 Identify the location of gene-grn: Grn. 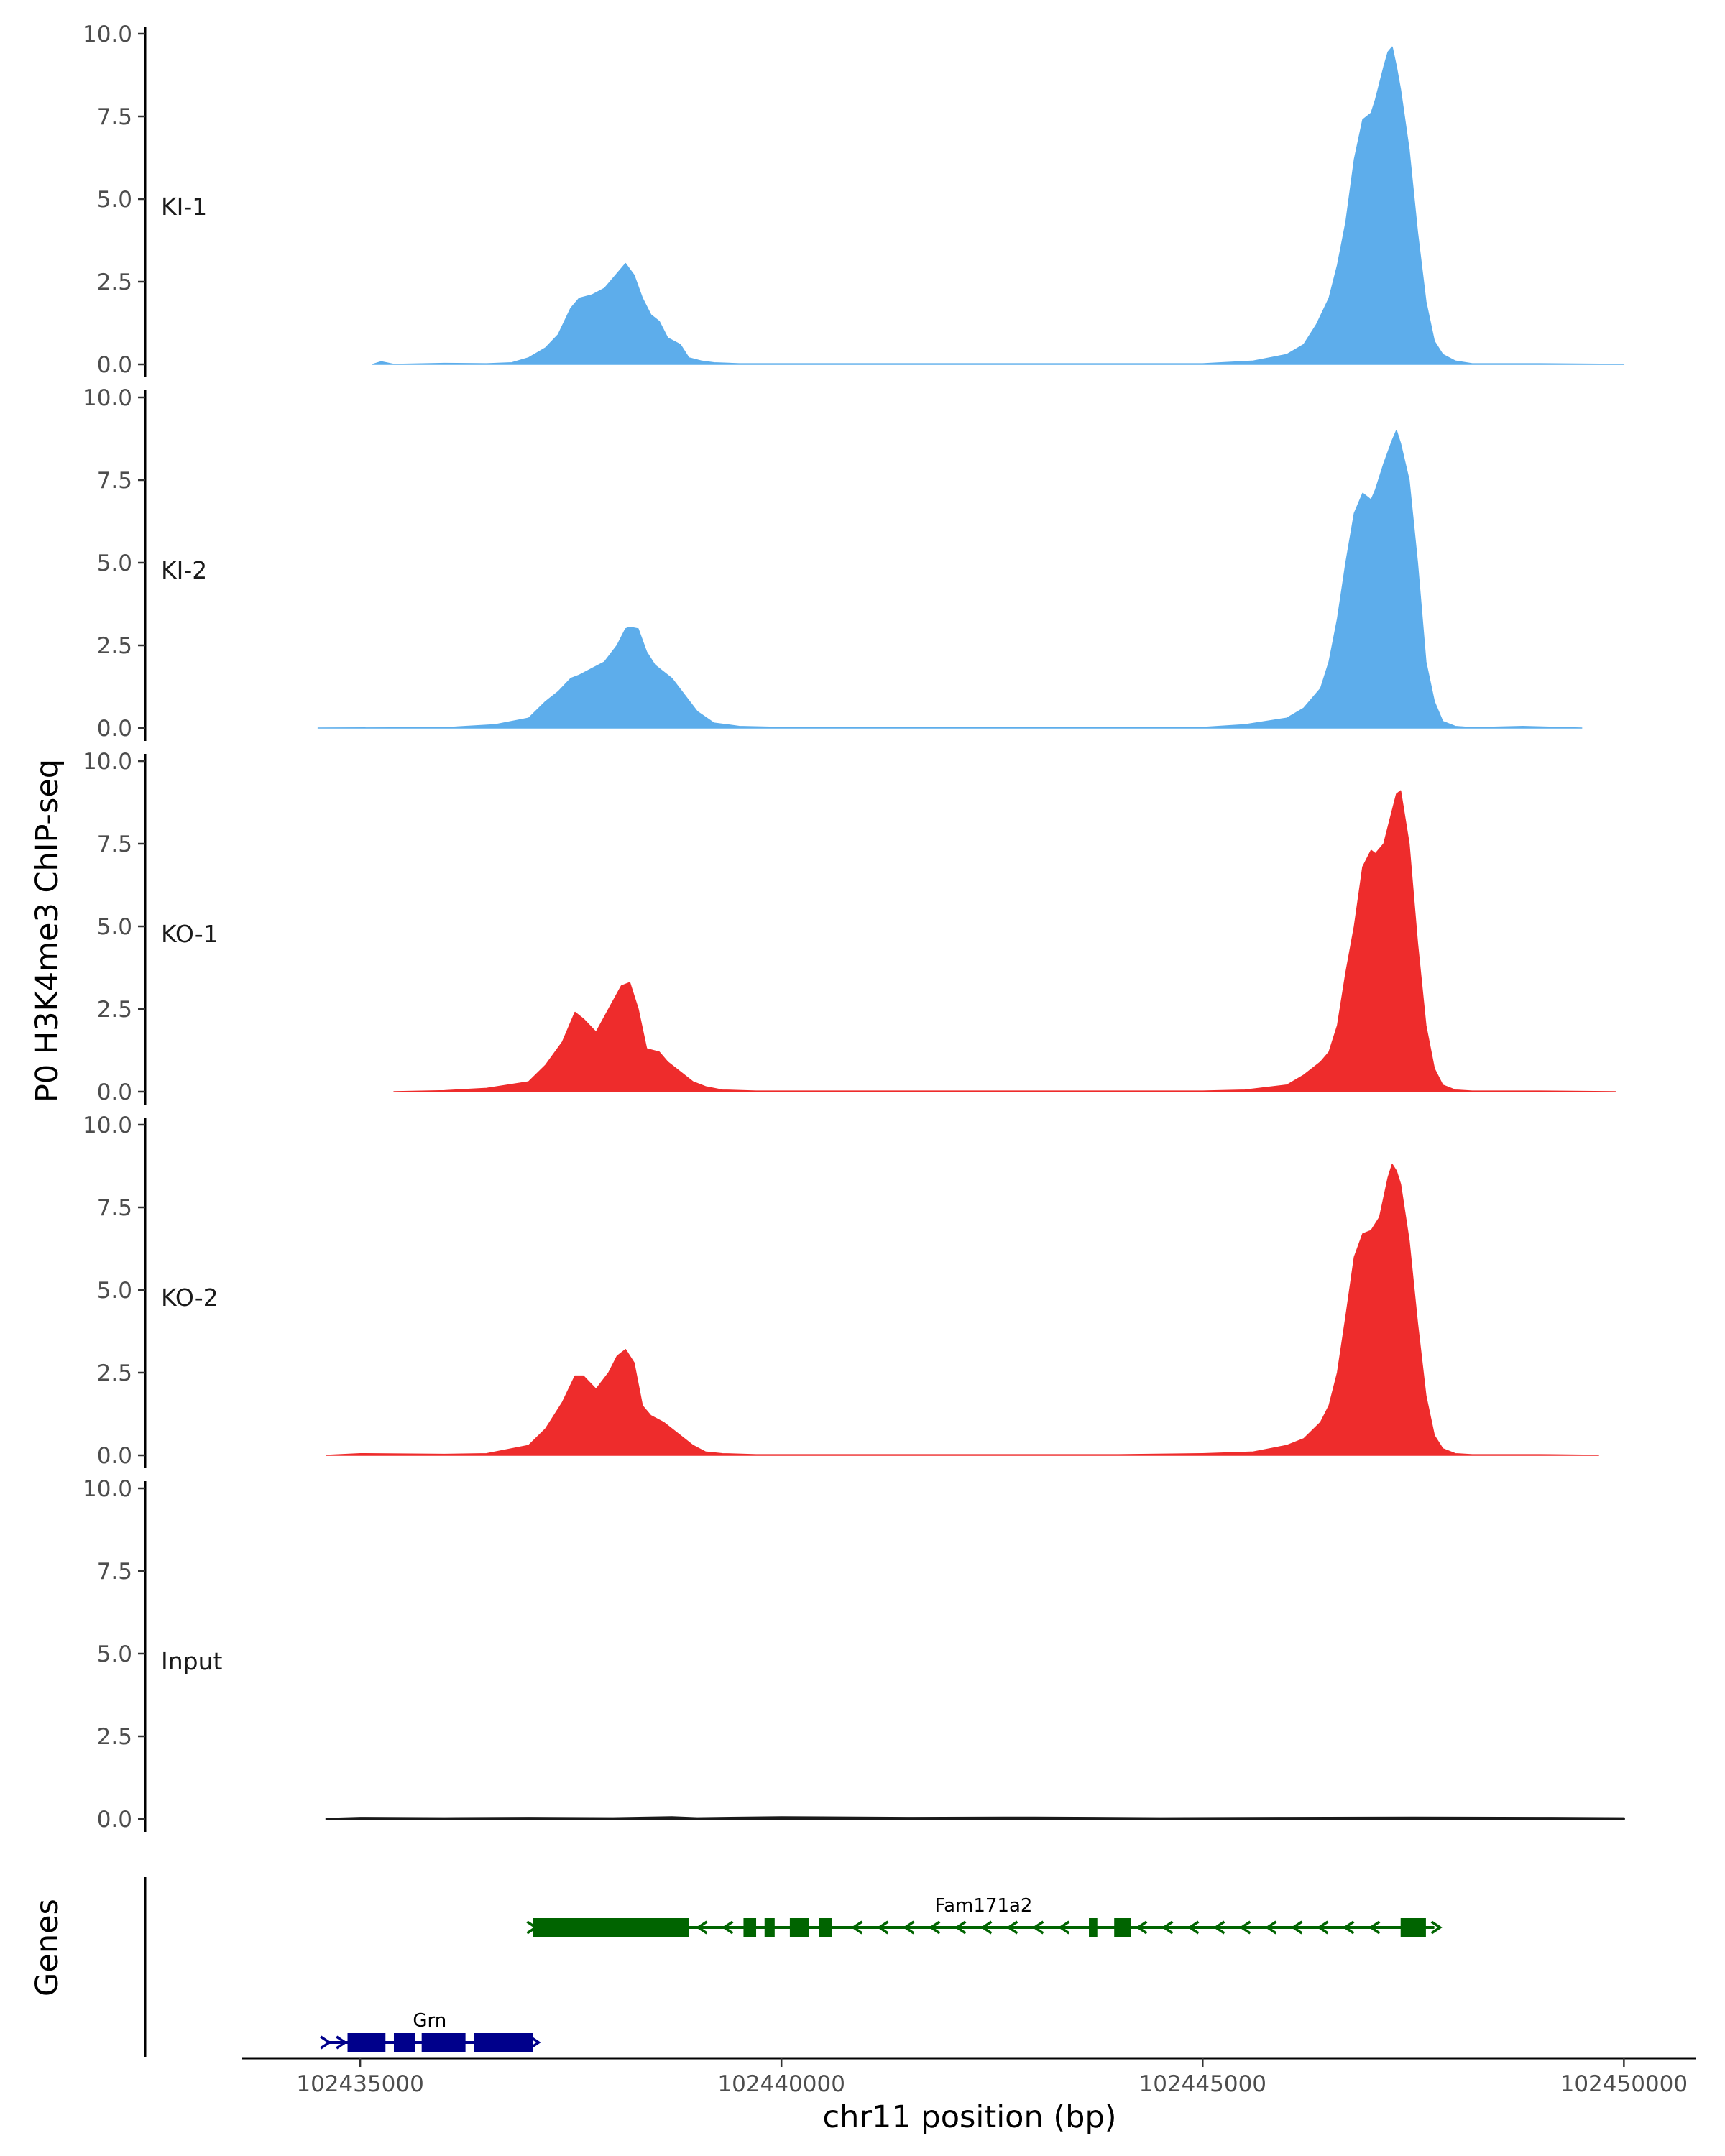
(430, 2031).